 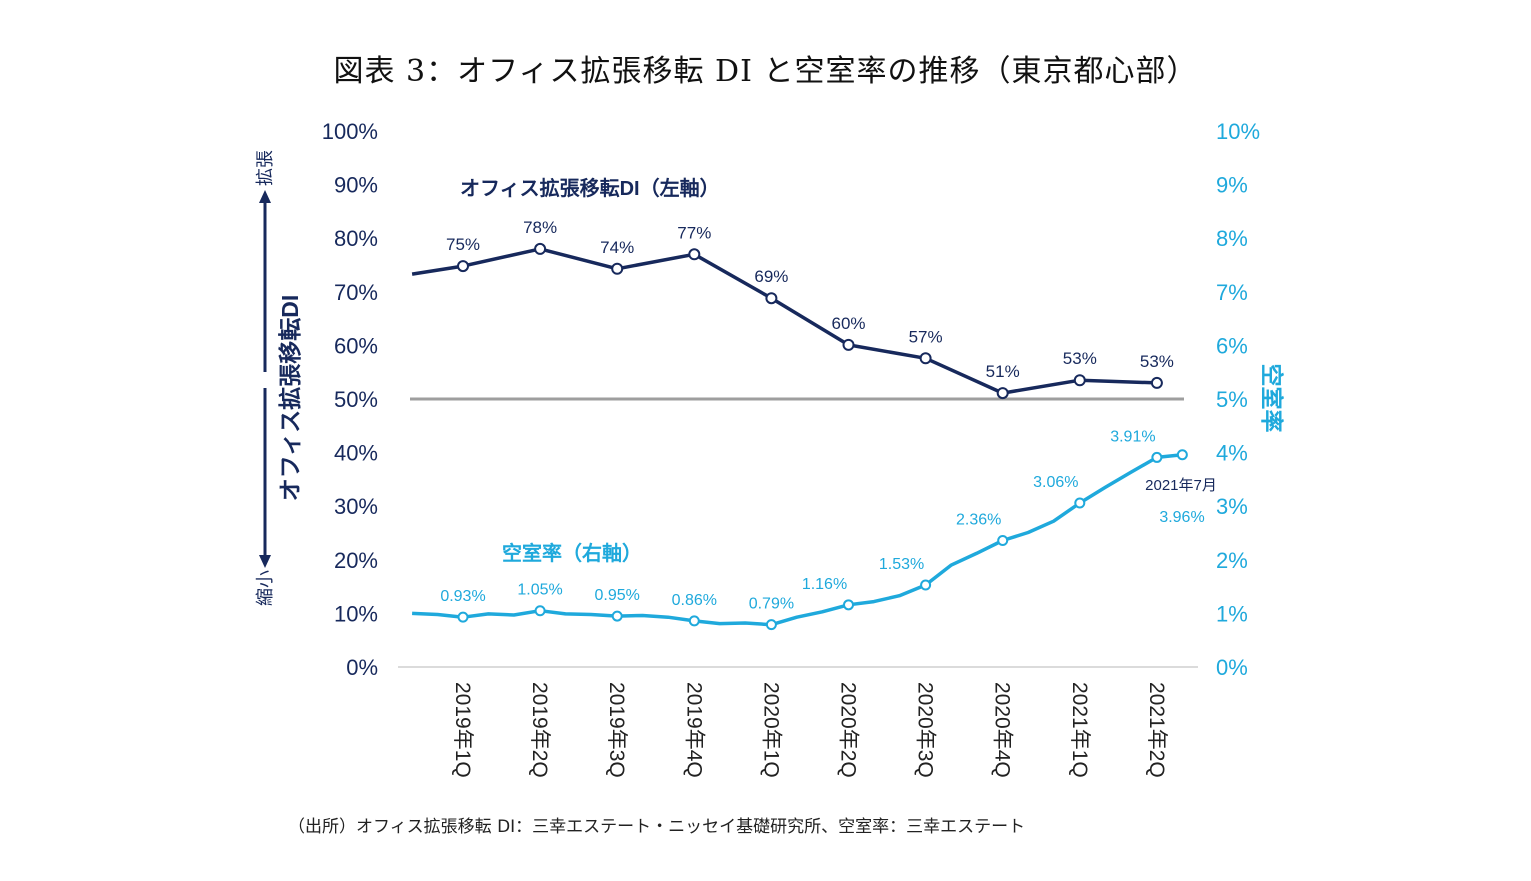 I want to click on right-tick-label: 5%, so click(x=1232, y=399).